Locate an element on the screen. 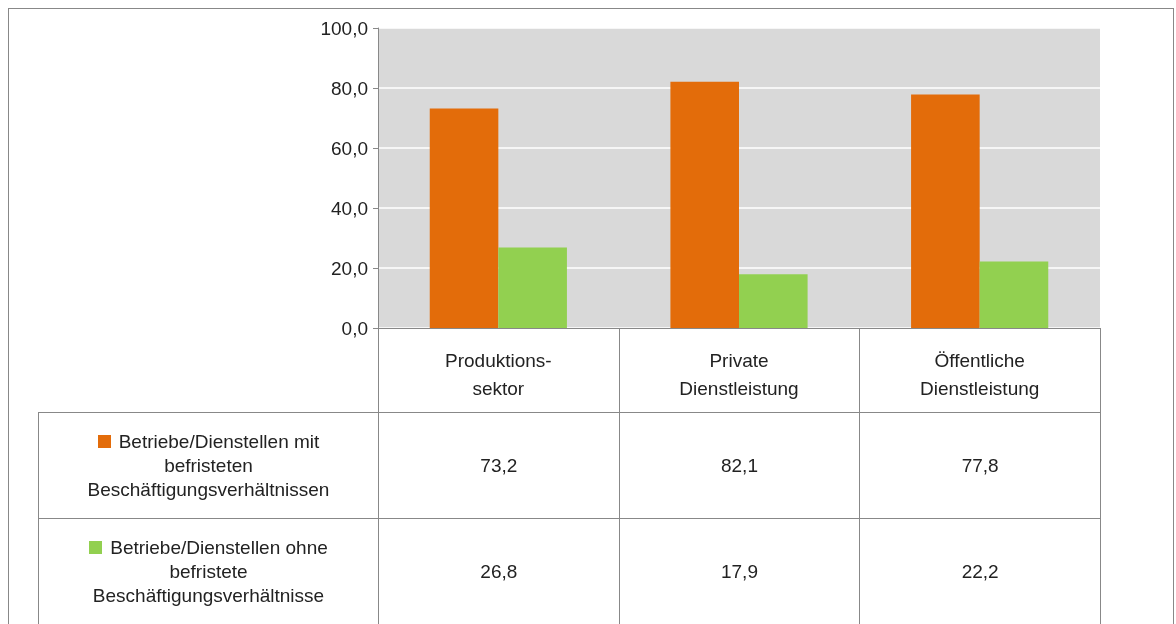 The width and height of the screenshot is (1176, 624). y-tick-label: 0,0 is located at coordinates (354, 328).